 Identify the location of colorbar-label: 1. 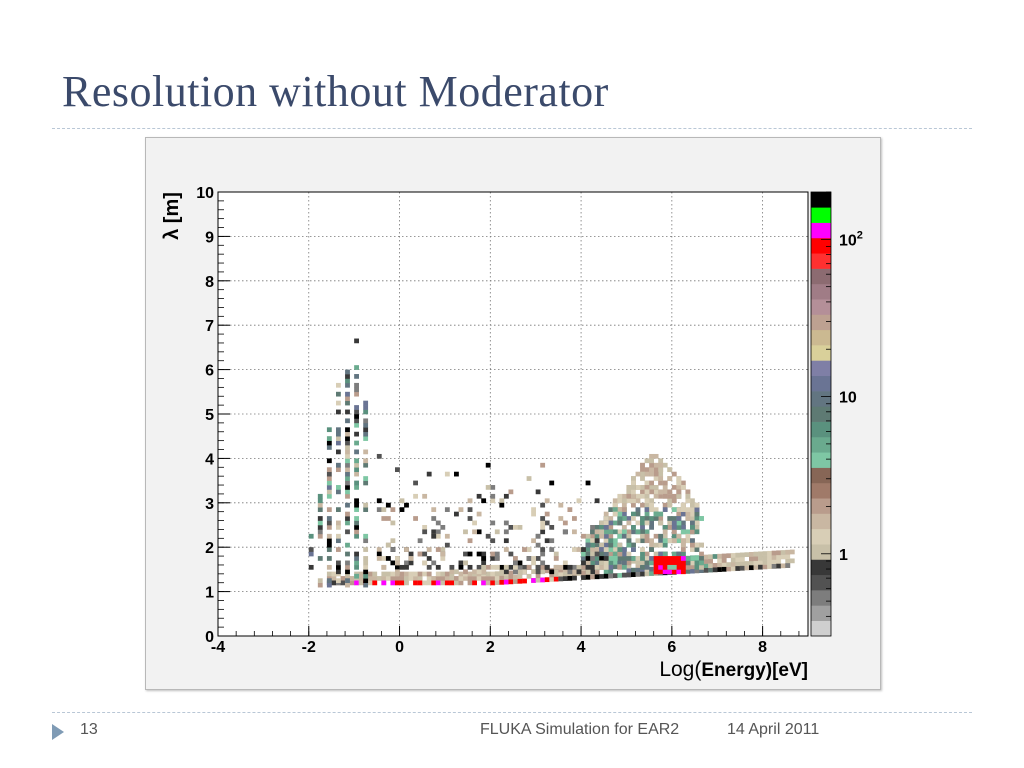
(843, 555).